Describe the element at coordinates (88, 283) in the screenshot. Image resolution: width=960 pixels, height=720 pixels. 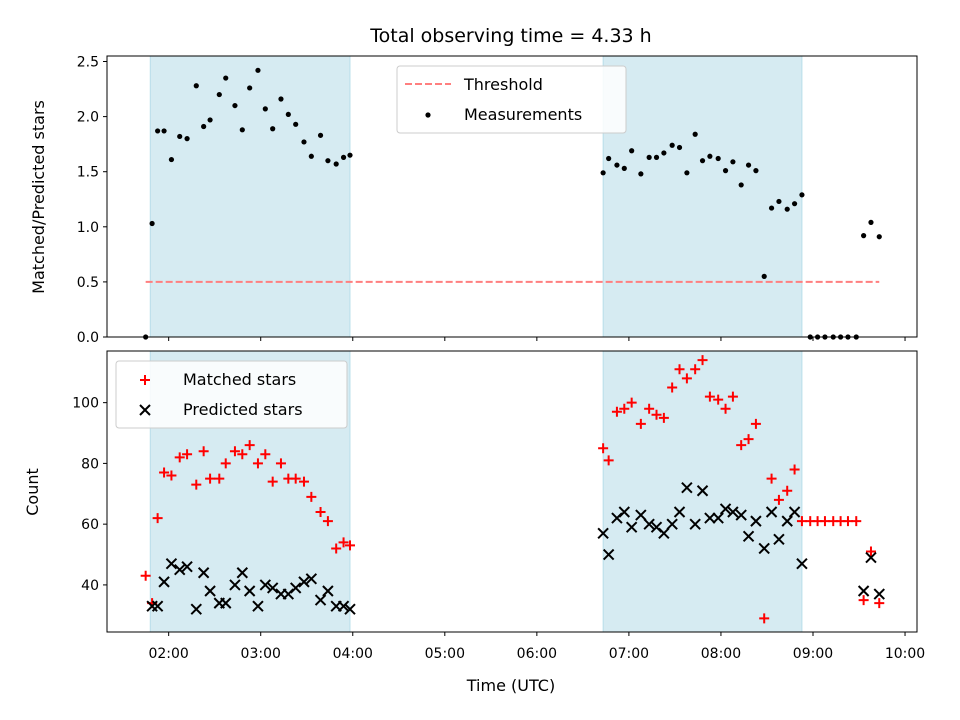
I see `y-tick-label: 0.5` at that location.